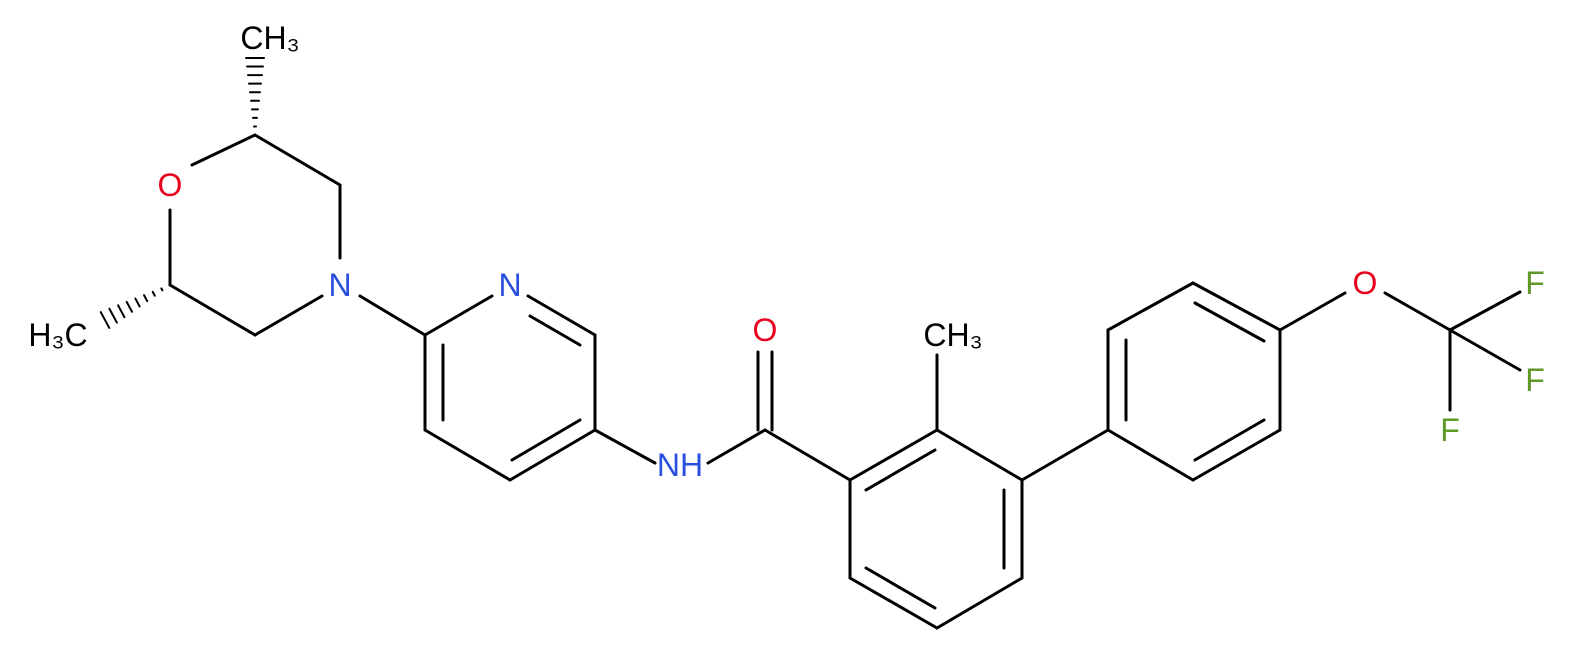  What do you see at coordinates (57, 335) in the screenshot?
I see `atom-label: H₃C` at bounding box center [57, 335].